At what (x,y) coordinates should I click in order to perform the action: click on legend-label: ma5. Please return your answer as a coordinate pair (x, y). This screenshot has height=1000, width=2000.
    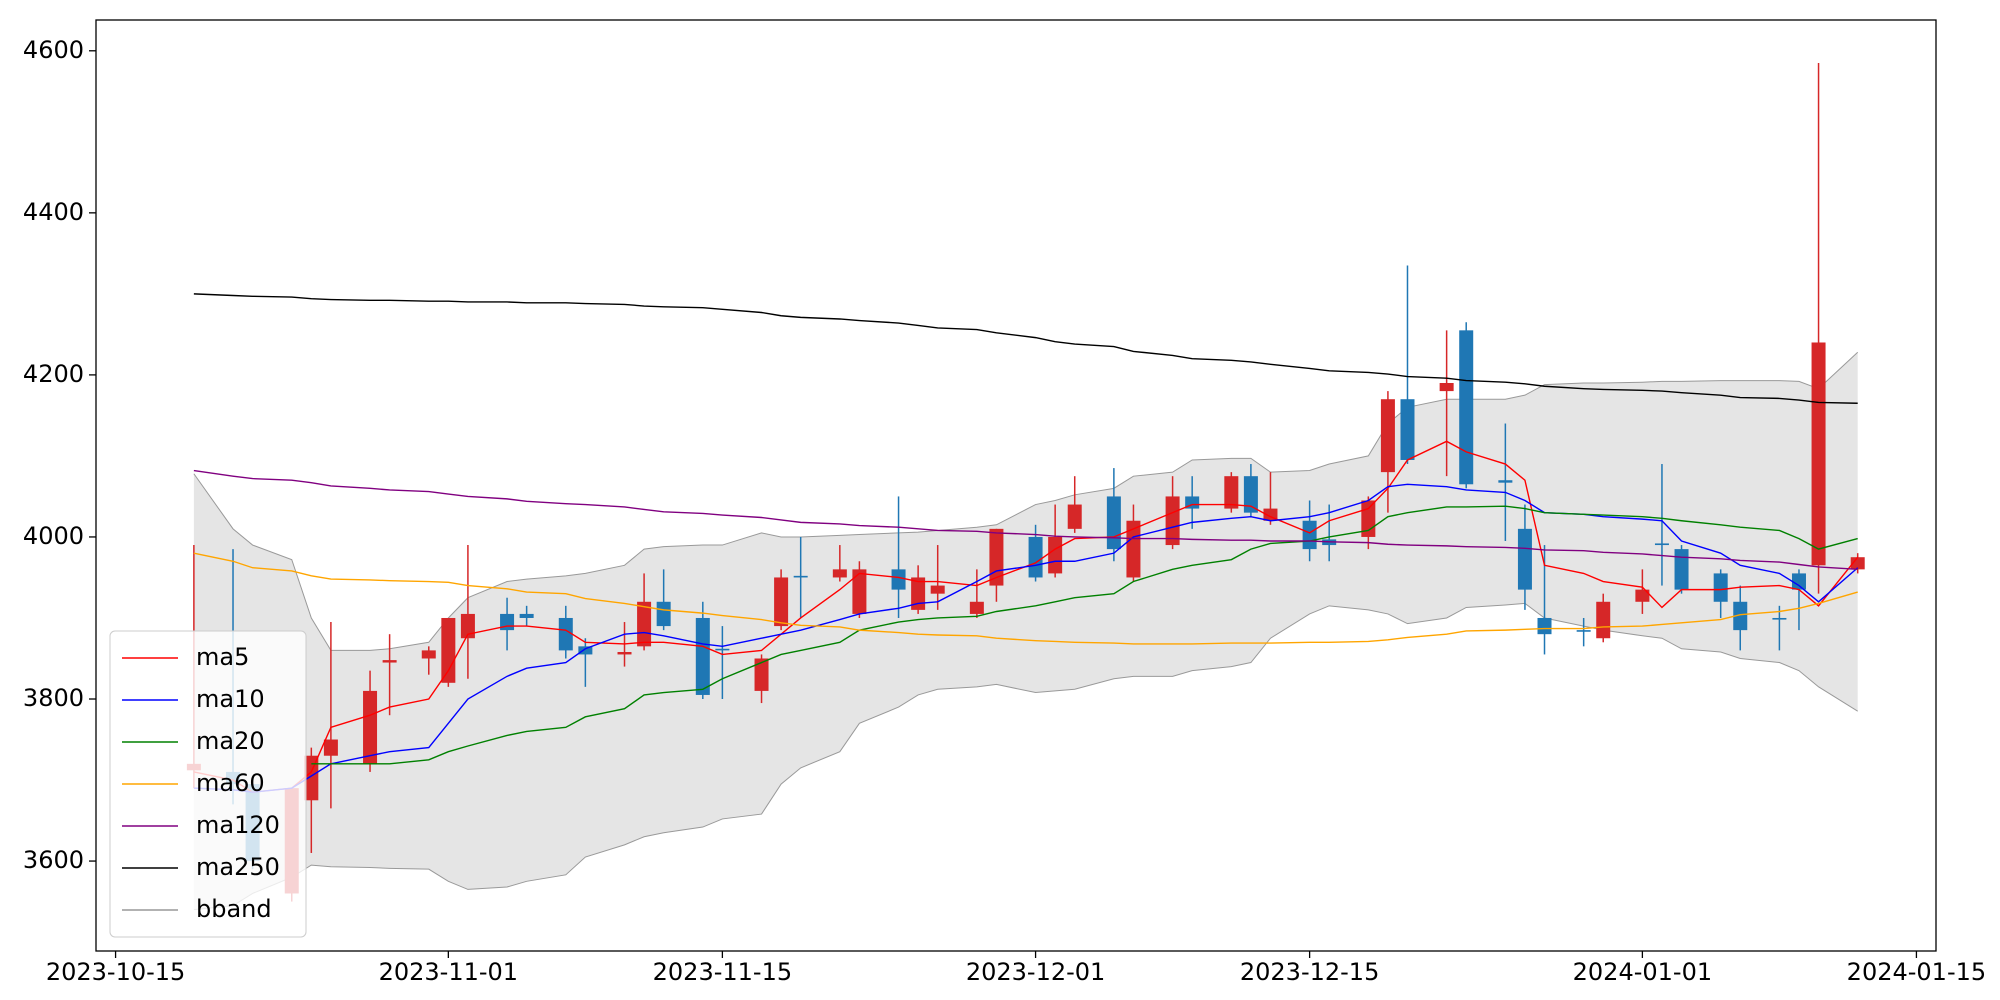
    Looking at the image, I should click on (222, 657).